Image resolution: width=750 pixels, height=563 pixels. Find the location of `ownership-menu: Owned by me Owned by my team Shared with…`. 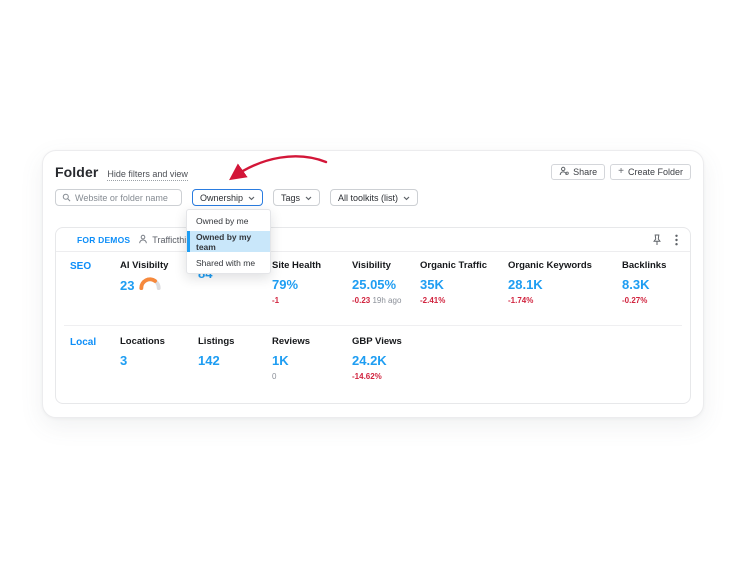

ownership-menu: Owned by me Owned by my team Shared with… is located at coordinates (228, 241).